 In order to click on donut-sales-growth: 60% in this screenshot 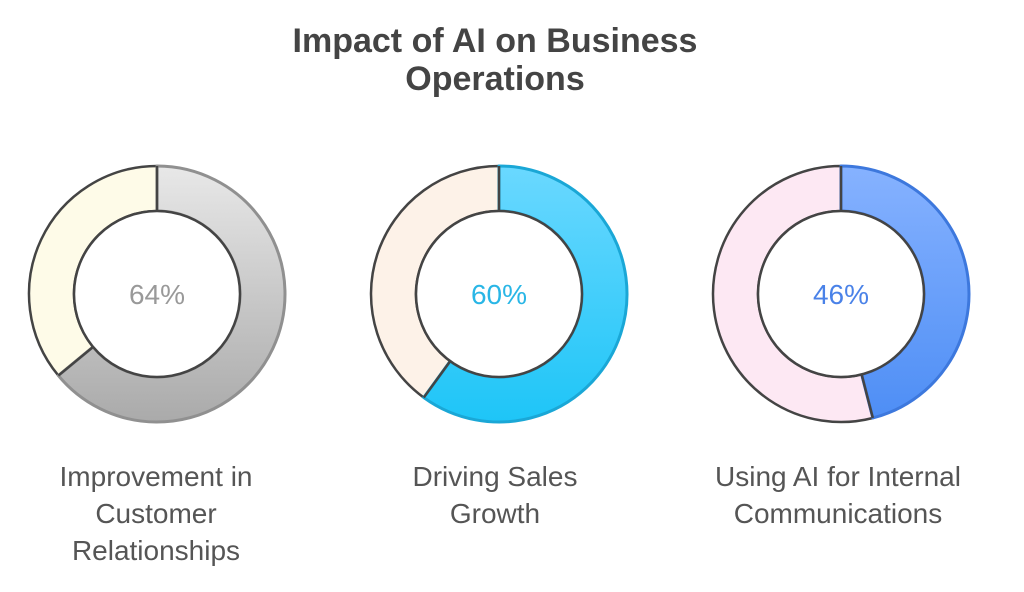, I will do `click(499, 294)`.